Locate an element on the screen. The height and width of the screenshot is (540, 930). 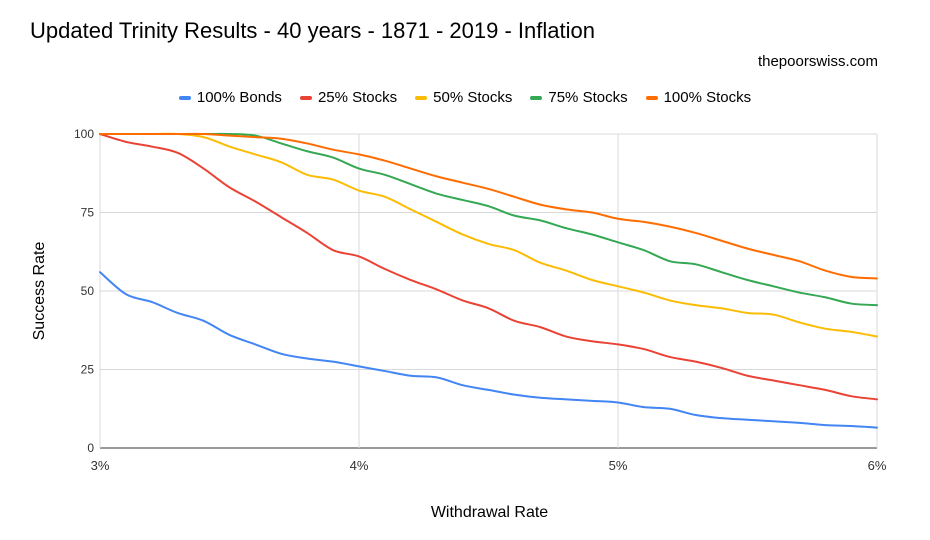
legend-label-100-stocks: 100% Stocks is located at coordinates (707, 97).